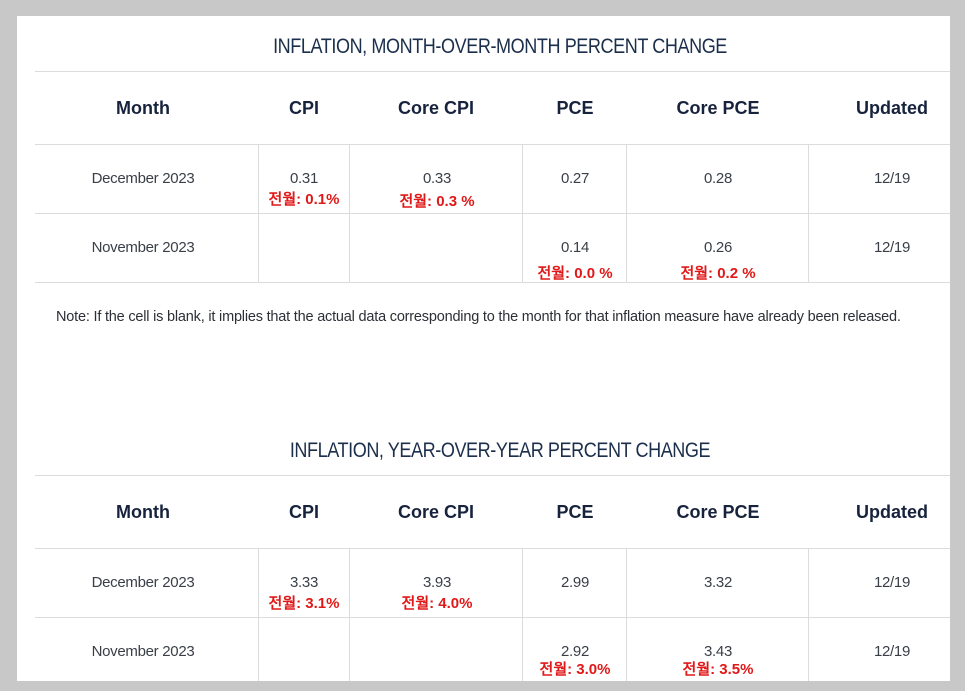  What do you see at coordinates (892, 108) in the screenshot?
I see `mom-header-updated: Updated` at bounding box center [892, 108].